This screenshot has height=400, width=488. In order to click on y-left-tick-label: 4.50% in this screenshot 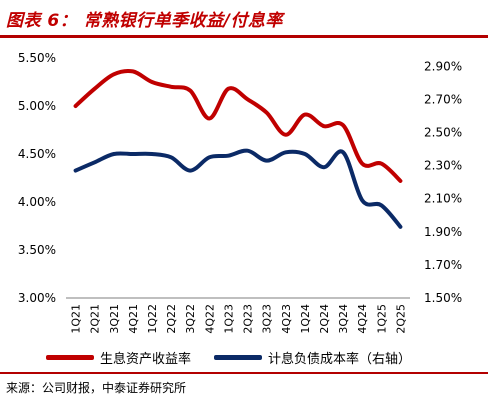, I will do `click(37, 154)`.